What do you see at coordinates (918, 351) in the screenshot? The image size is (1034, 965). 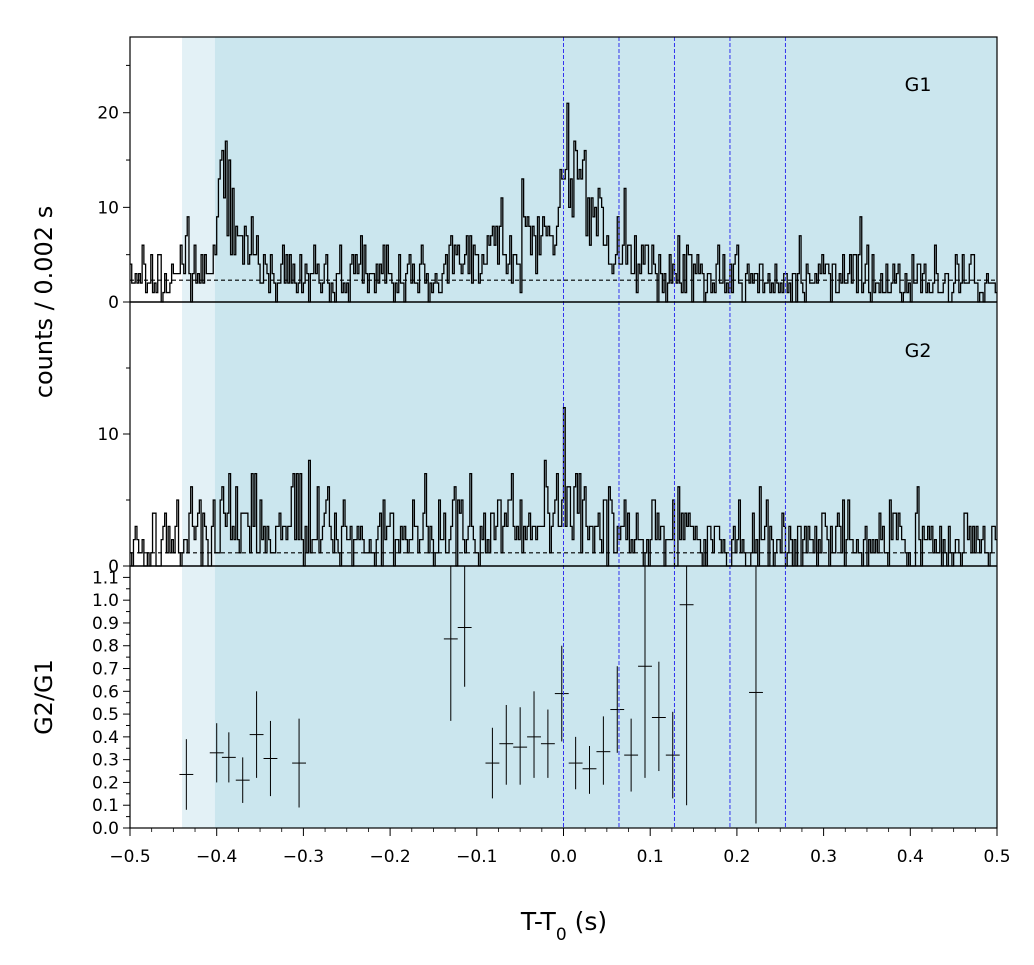 I see `panel-label-g2: G2` at bounding box center [918, 351].